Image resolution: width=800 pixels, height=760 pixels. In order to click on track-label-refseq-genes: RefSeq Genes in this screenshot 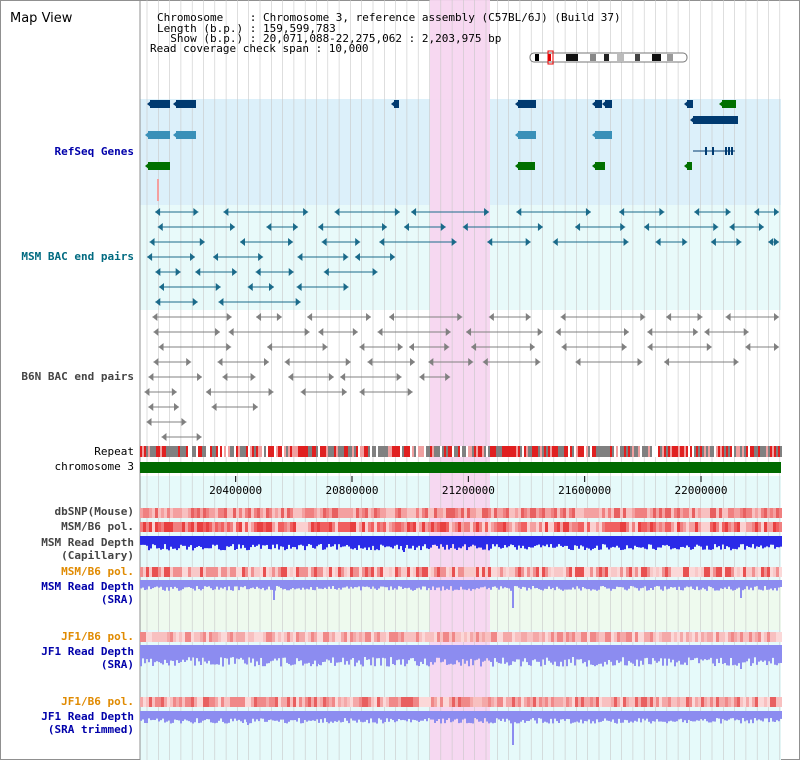, I will do `click(94, 151)`.